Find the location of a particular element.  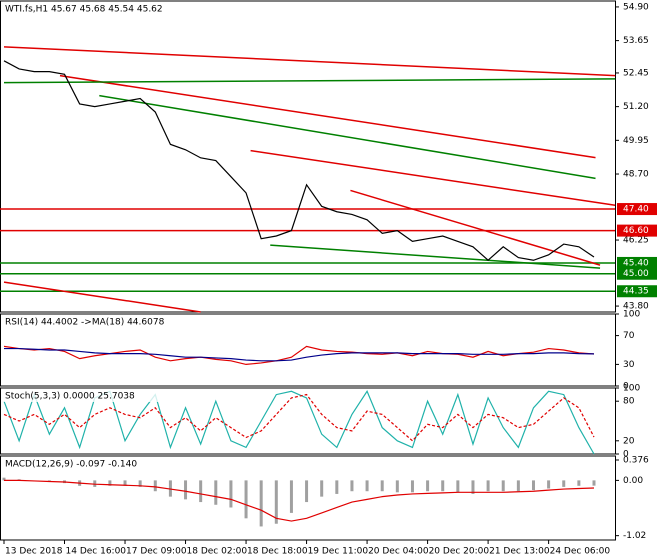

x-tick-label: 18 Dec 18:00 is located at coordinates (277, 552).